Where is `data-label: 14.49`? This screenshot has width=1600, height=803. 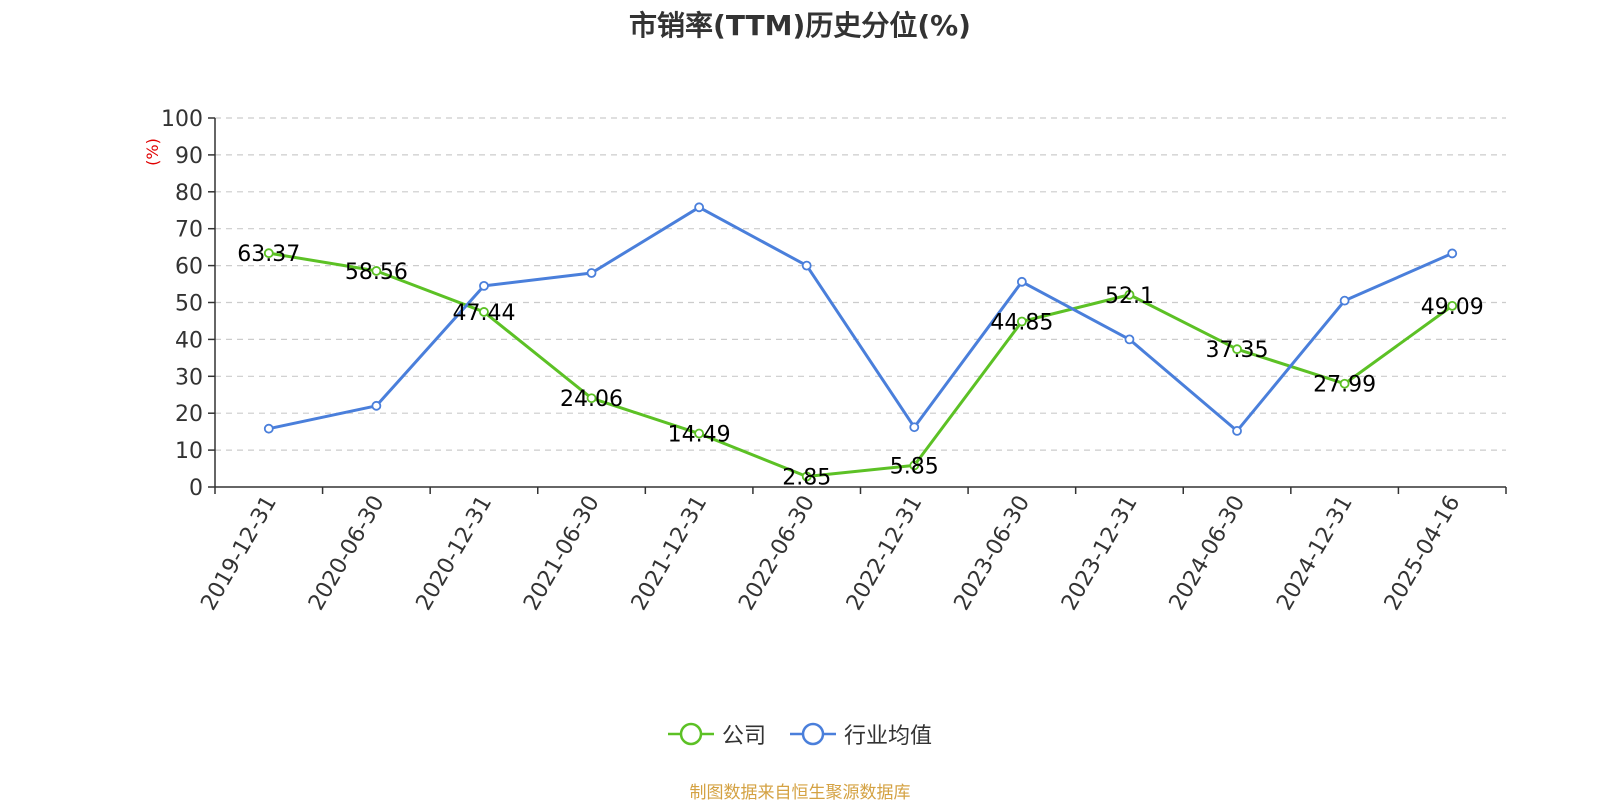 data-label: 14.49 is located at coordinates (699, 435).